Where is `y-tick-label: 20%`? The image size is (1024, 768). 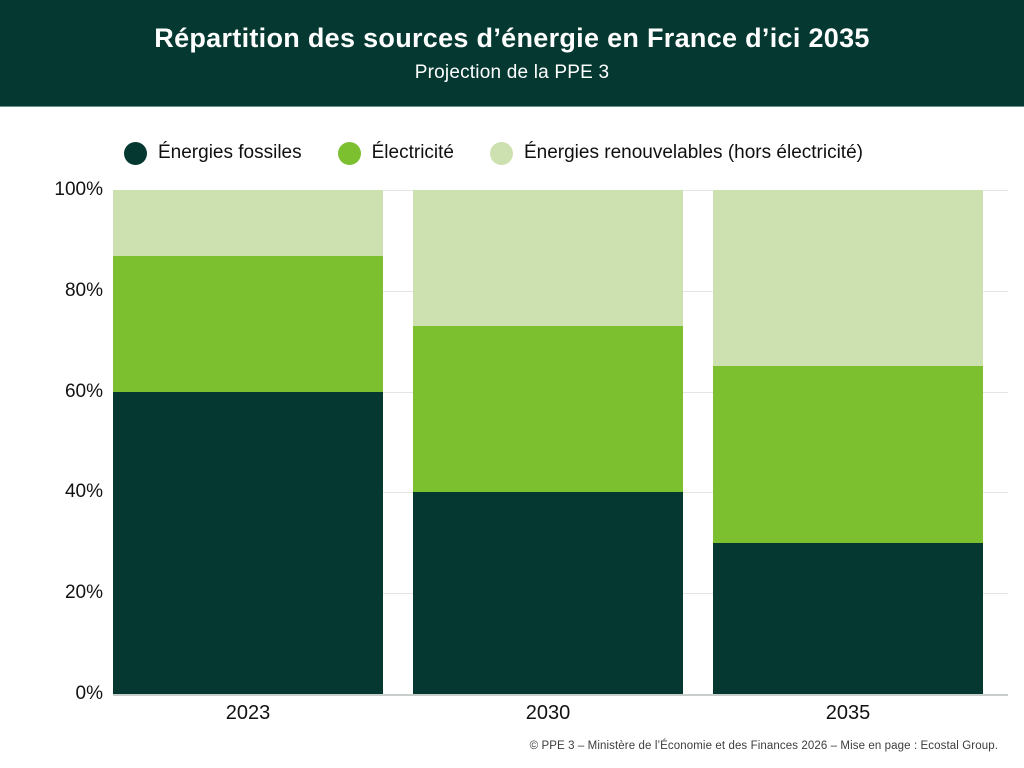
y-tick-label: 20% is located at coordinates (83, 593).